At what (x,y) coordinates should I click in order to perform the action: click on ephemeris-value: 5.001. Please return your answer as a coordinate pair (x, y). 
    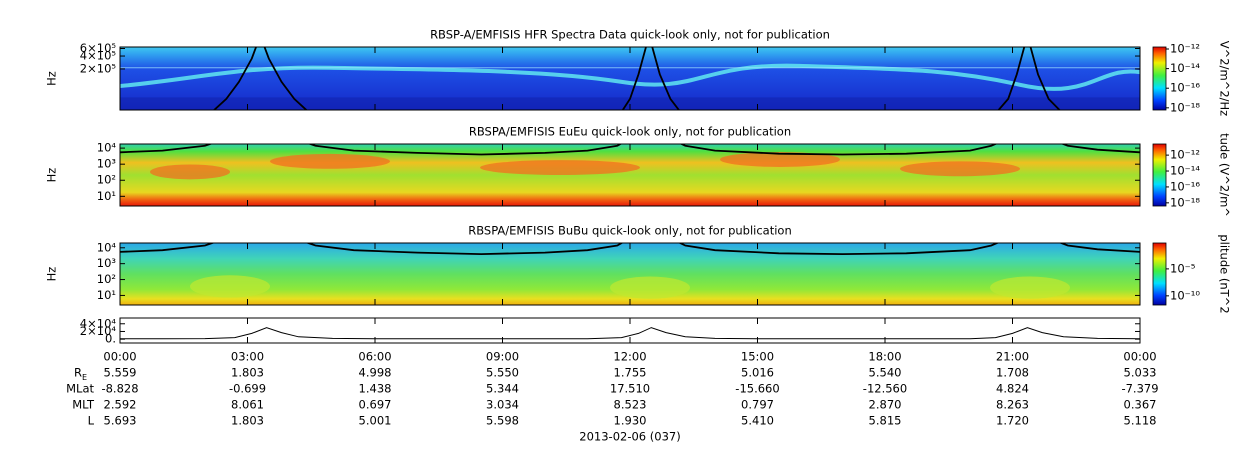
    Looking at the image, I should click on (375, 421).